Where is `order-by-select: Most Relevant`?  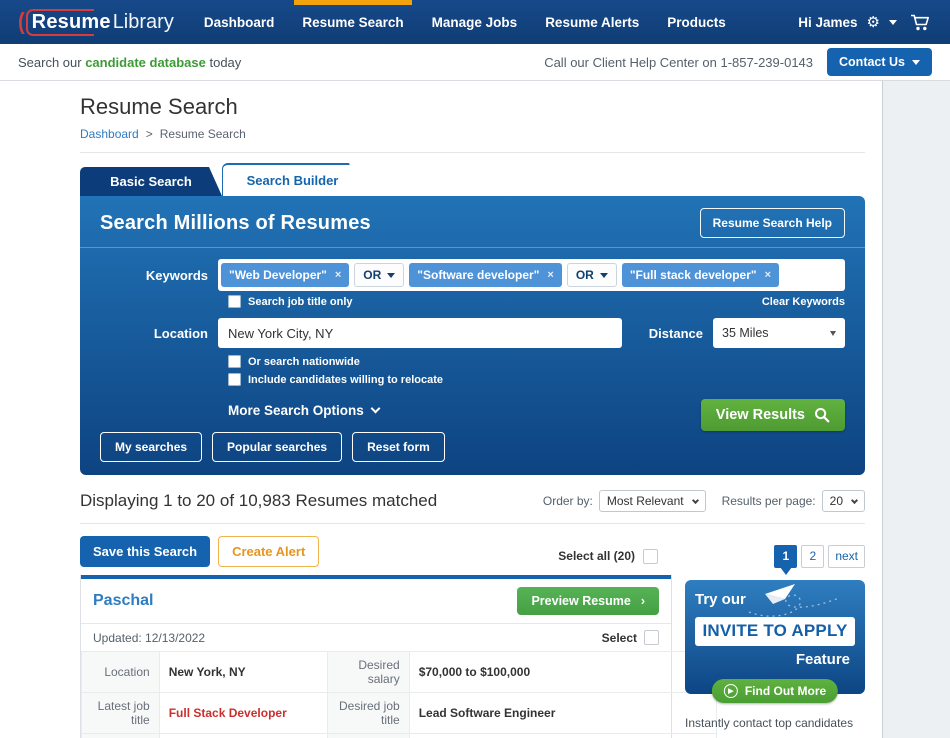 order-by-select: Most Relevant is located at coordinates (652, 501).